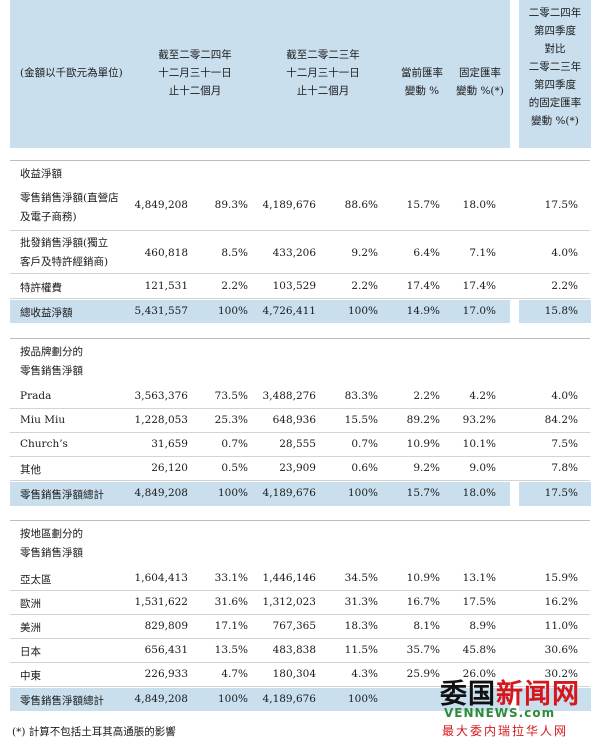  Describe the element at coordinates (510, 694) in the screenshot. I see `watermark-title: 委国新闻网` at that location.